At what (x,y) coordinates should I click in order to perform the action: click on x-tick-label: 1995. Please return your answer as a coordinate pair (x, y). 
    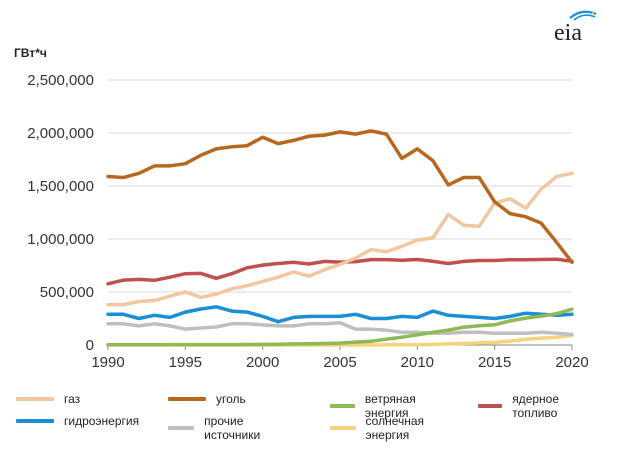
    Looking at the image, I should click on (185, 362).